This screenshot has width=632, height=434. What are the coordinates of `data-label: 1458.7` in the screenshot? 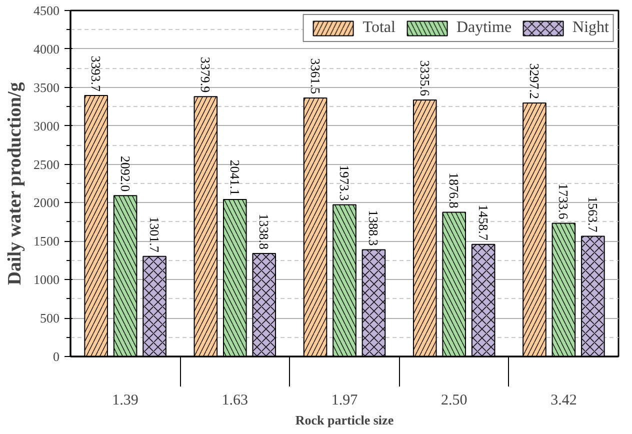 It's located at (483, 222).